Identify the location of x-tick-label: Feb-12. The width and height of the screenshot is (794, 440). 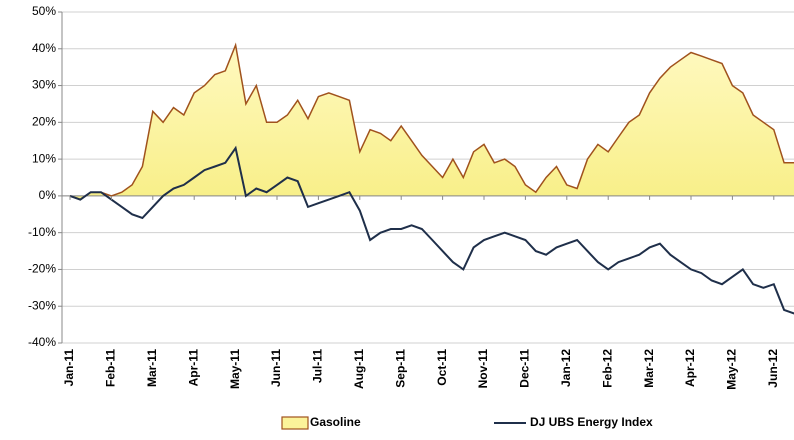
(607, 368).